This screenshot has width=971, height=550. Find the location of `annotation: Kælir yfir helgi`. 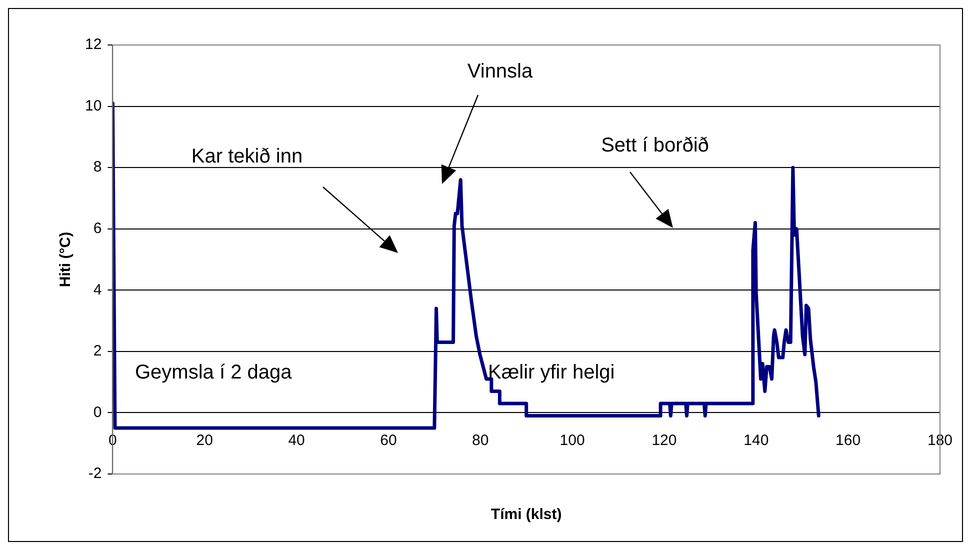

annotation: Kælir yfir helgi is located at coordinates (551, 373).